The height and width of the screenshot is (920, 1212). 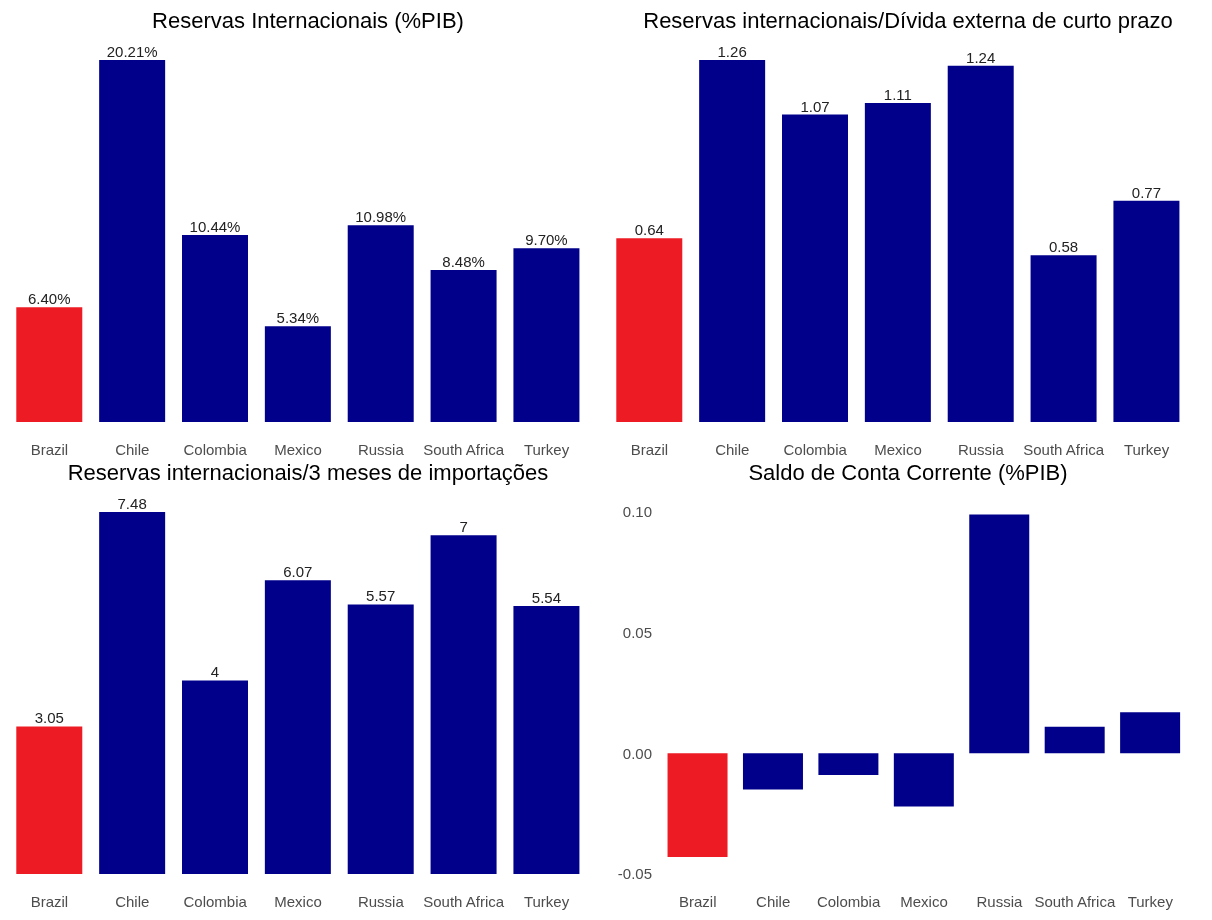 I want to click on data-label: 0.77, so click(x=1146, y=192).